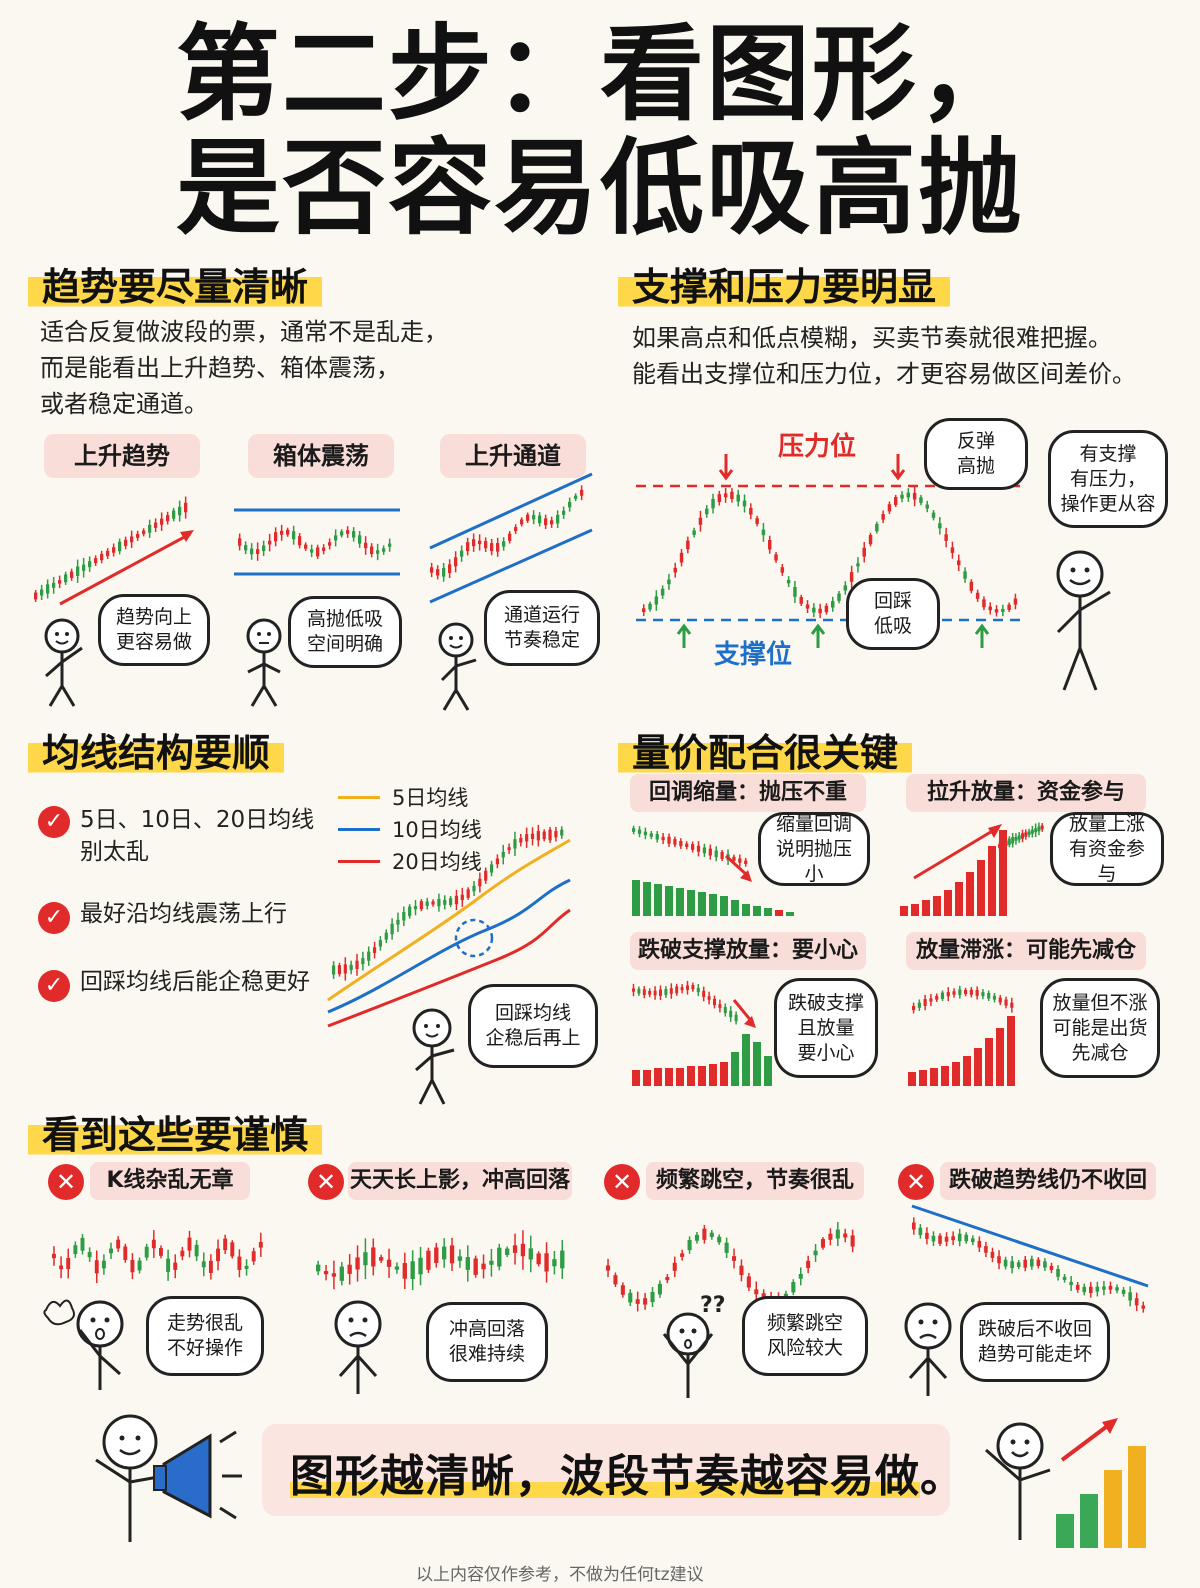  I want to click on down-arrows, so click(812, 467).